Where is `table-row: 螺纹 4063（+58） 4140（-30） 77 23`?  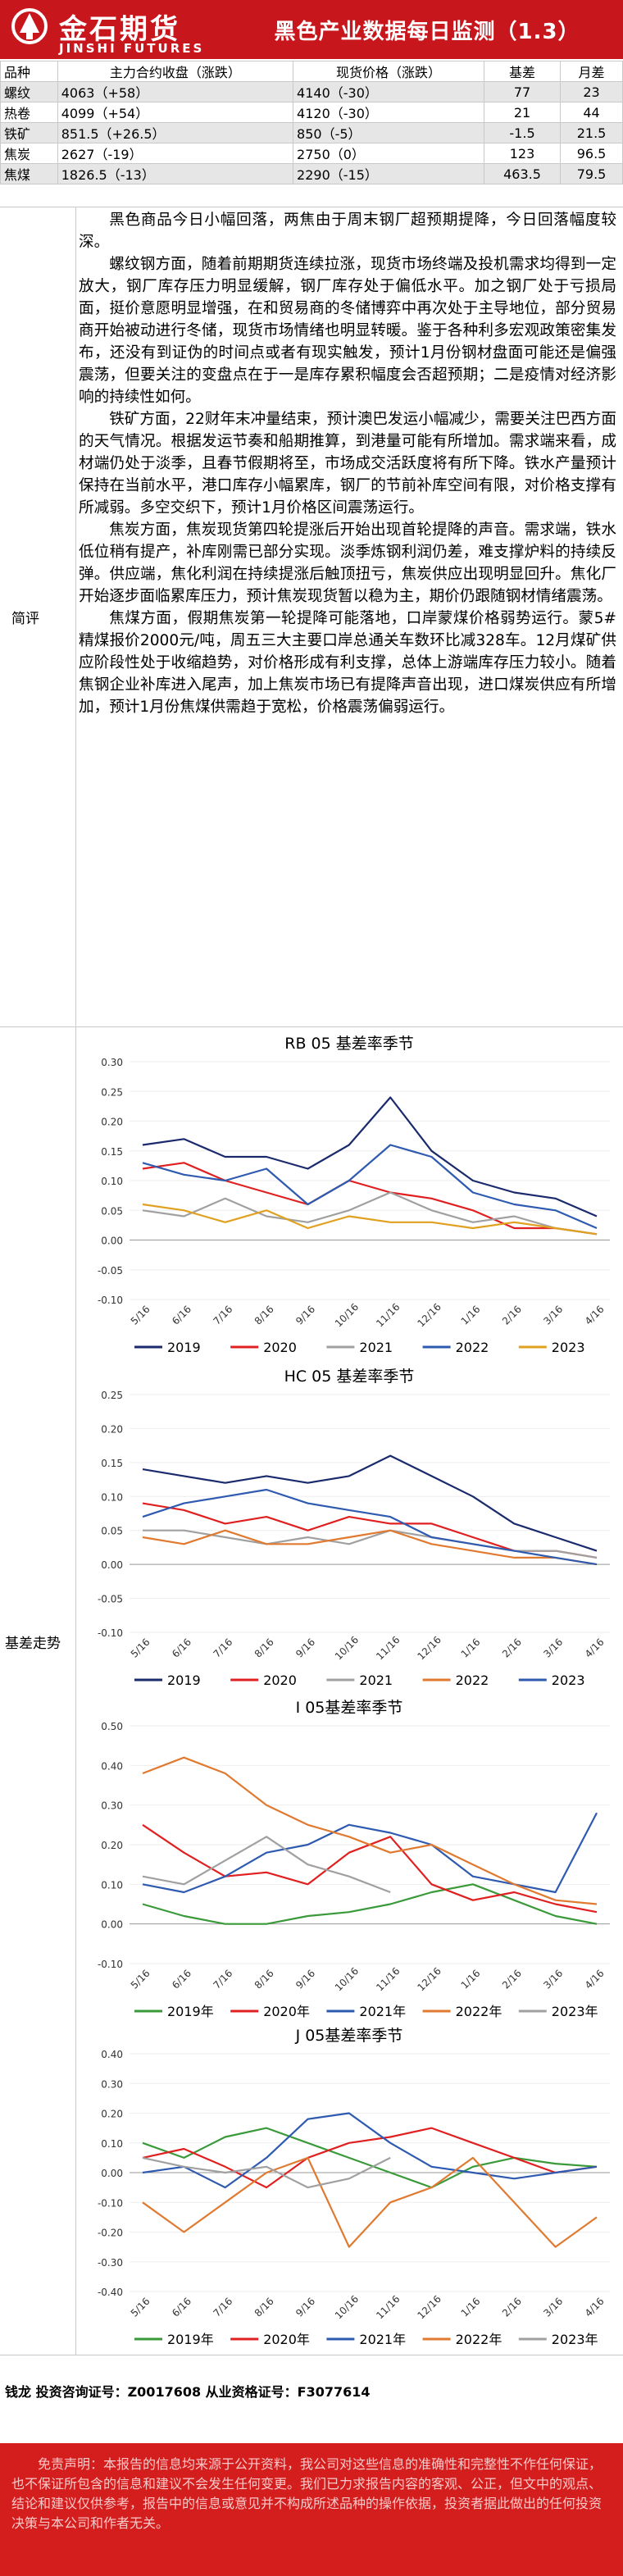 table-row: 螺纹 4063（+58） 4140（-30） 77 23 is located at coordinates (311, 92).